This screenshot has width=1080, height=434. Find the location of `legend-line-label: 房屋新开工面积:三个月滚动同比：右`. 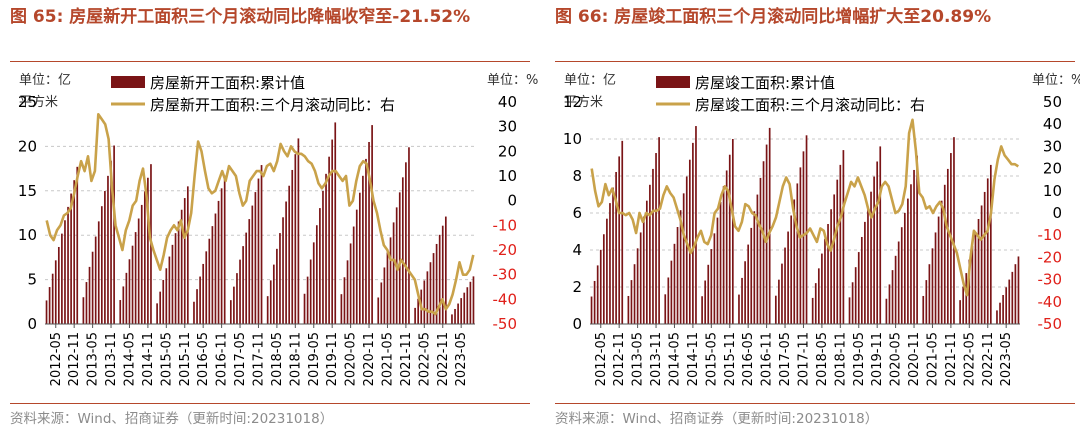

legend-line-label: 房屋新开工面积:三个月滚动同比：右 is located at coordinates (272, 105).